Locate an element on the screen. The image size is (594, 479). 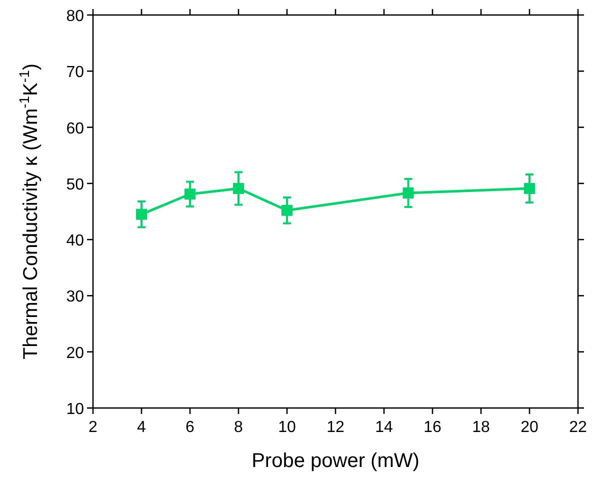
x-tick-label: 10 is located at coordinates (287, 427).